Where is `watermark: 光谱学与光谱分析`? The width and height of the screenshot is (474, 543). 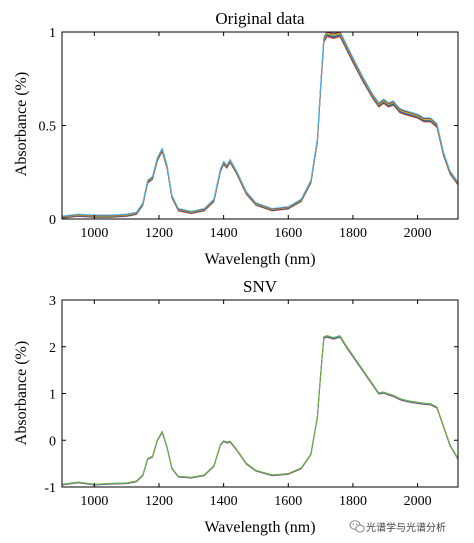 watermark: 光谱学与光谱分析 is located at coordinates (397, 527).